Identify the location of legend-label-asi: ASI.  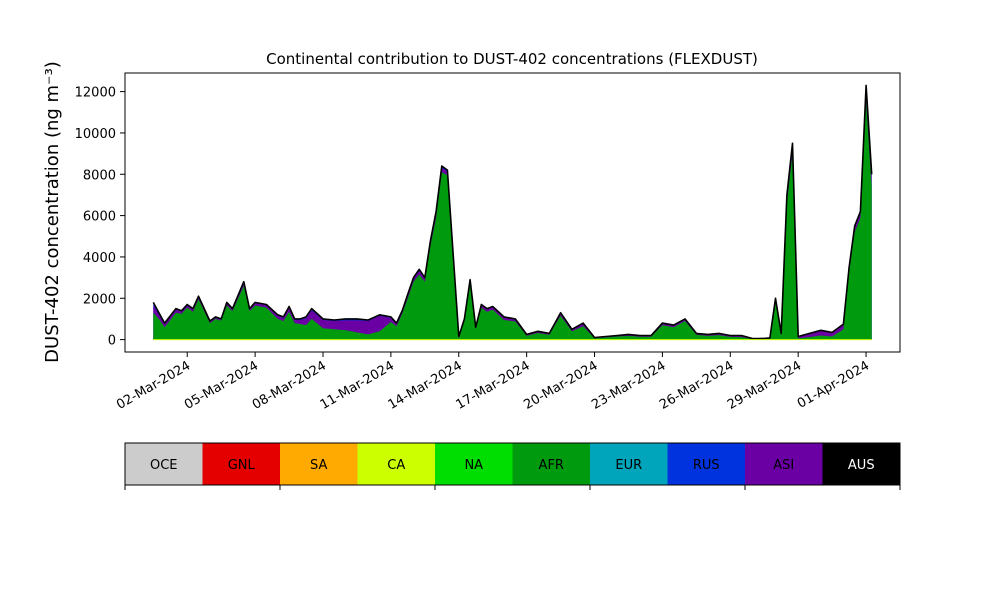
(783, 465).